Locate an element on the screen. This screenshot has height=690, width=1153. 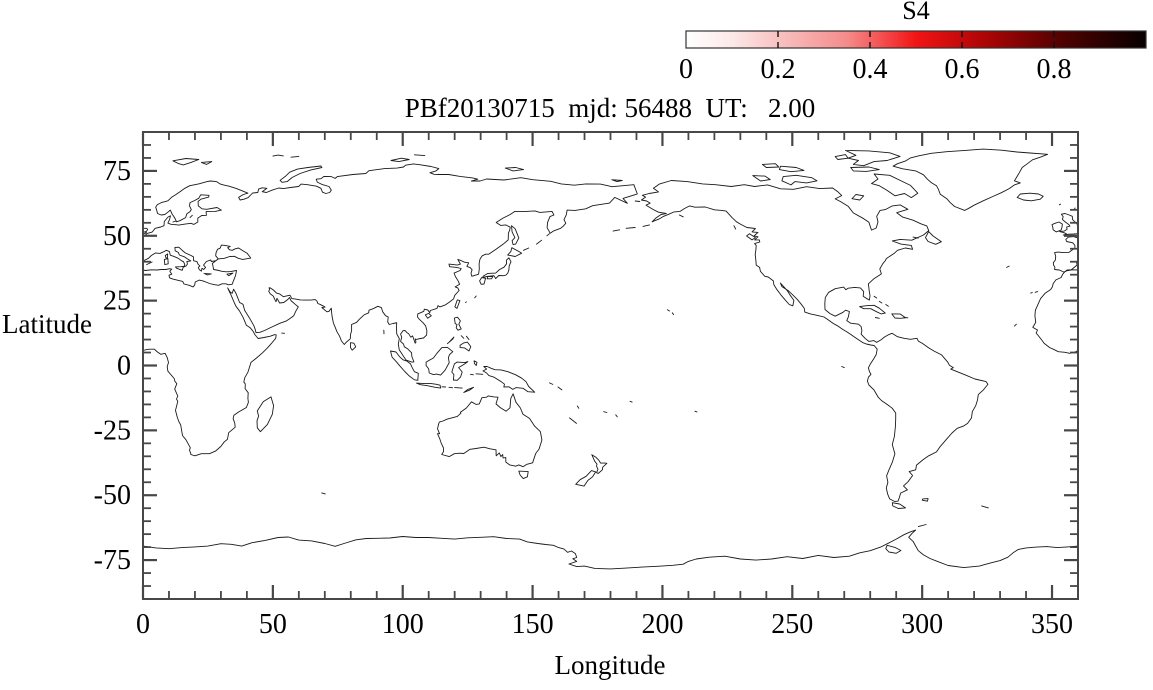
colorbar-tick-label: 0 is located at coordinates (686, 69).